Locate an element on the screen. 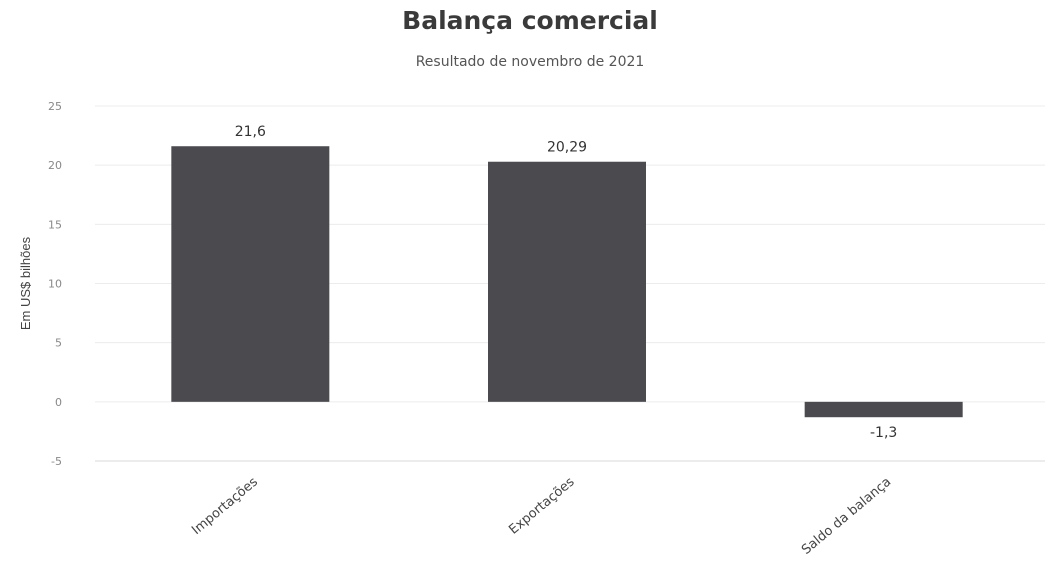 The width and height of the screenshot is (1060, 580). data-label: 21,6 is located at coordinates (250, 132).